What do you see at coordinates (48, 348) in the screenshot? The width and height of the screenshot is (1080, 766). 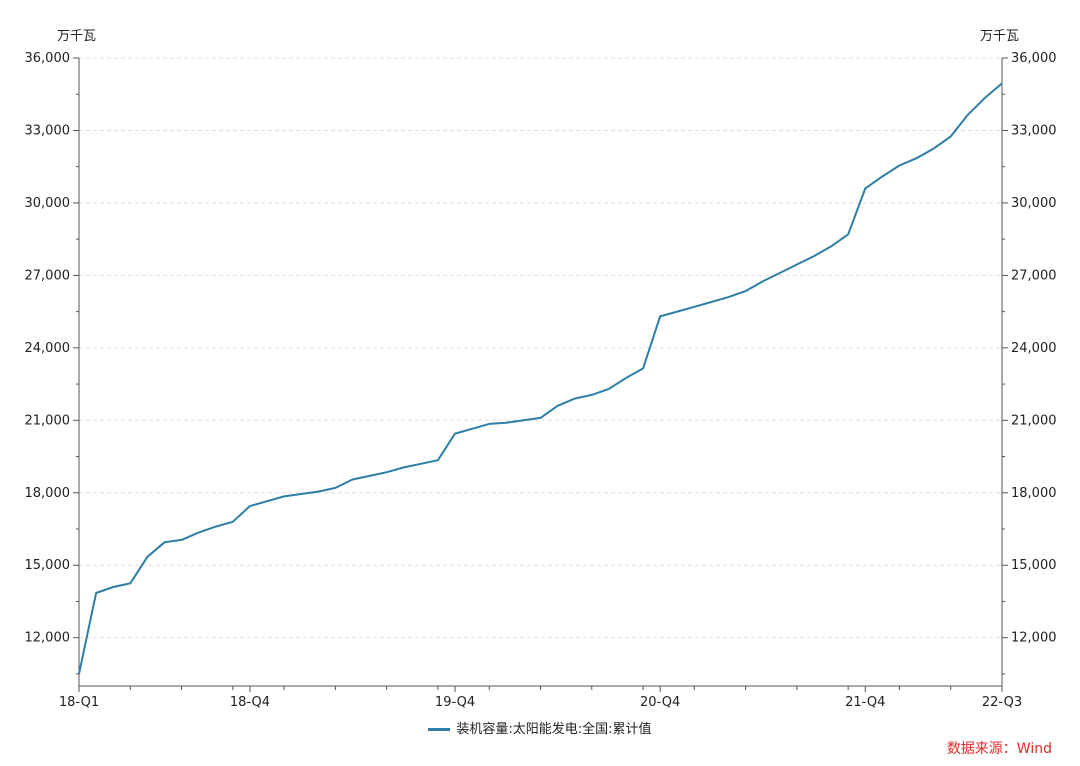 I see `y-tick-label-left: 24,000` at bounding box center [48, 348].